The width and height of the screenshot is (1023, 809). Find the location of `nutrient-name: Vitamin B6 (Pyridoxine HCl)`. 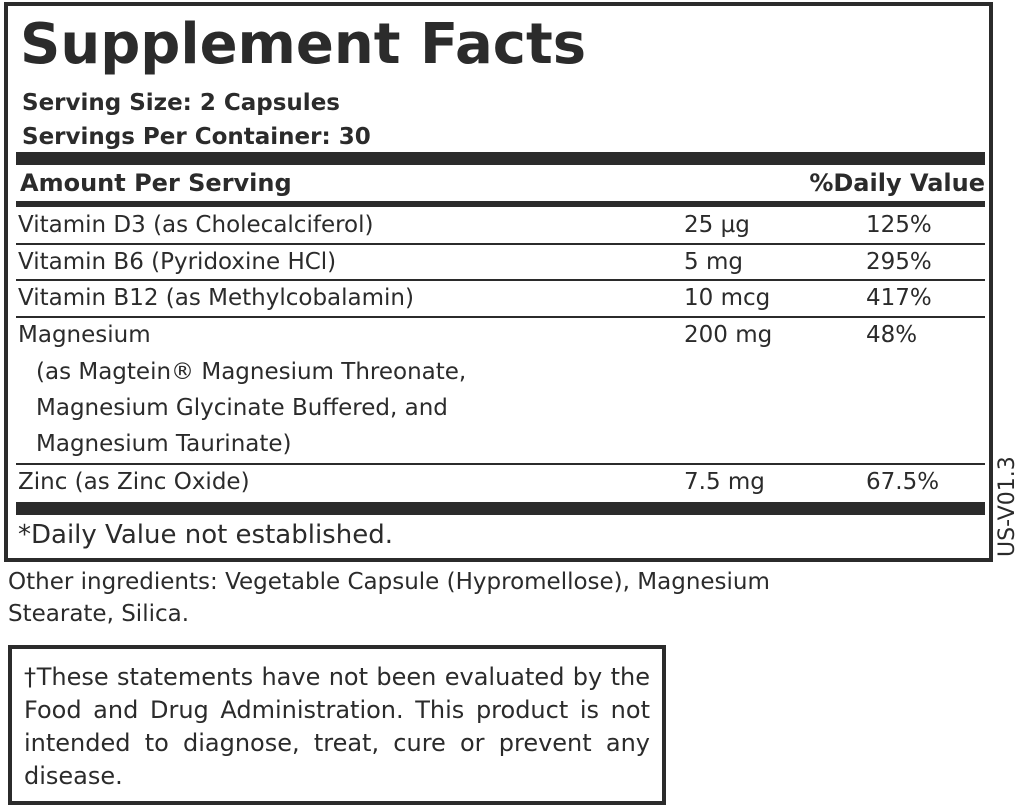

nutrient-name: Vitamin B6 (Pyridoxine HCl) is located at coordinates (177, 262).